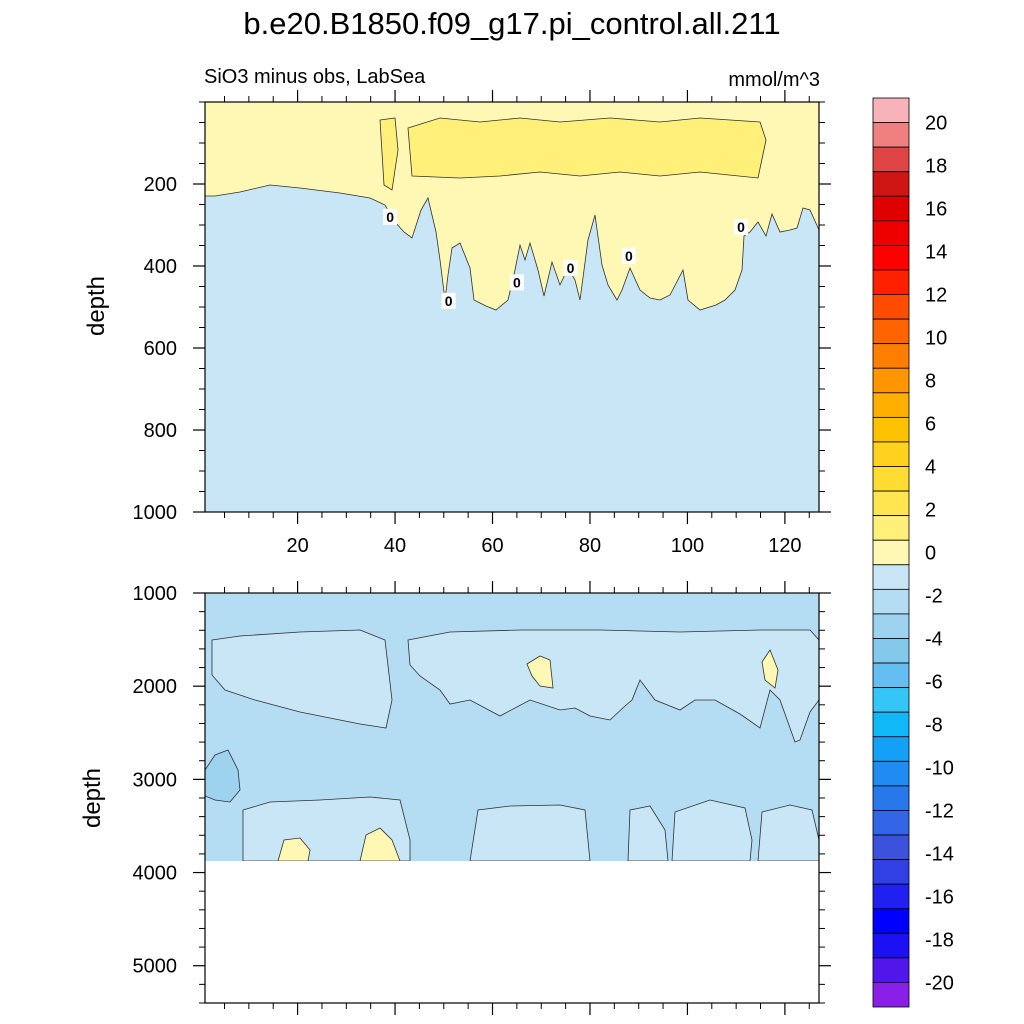  Describe the element at coordinates (160, 431) in the screenshot. I see `y-tick-label: 800` at that location.